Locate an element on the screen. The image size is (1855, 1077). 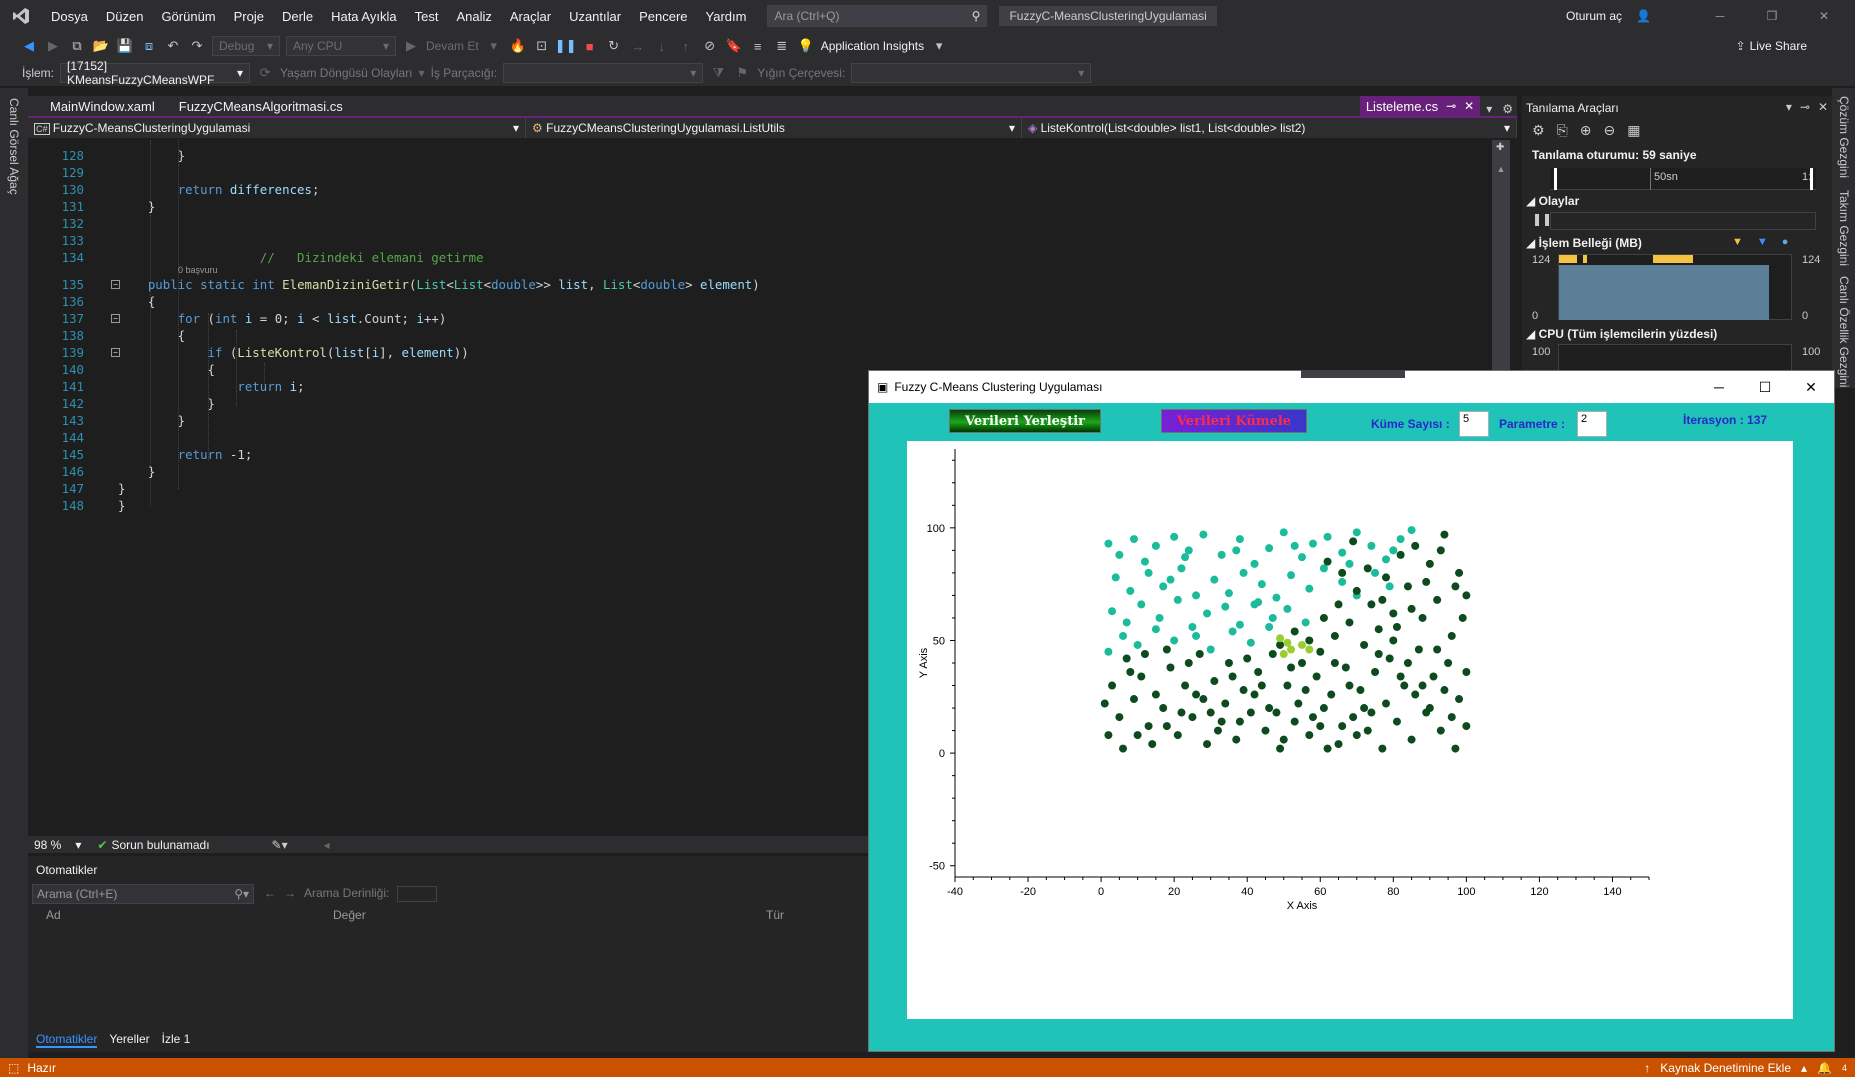
menu-item: Düzen is located at coordinates (124, 16).